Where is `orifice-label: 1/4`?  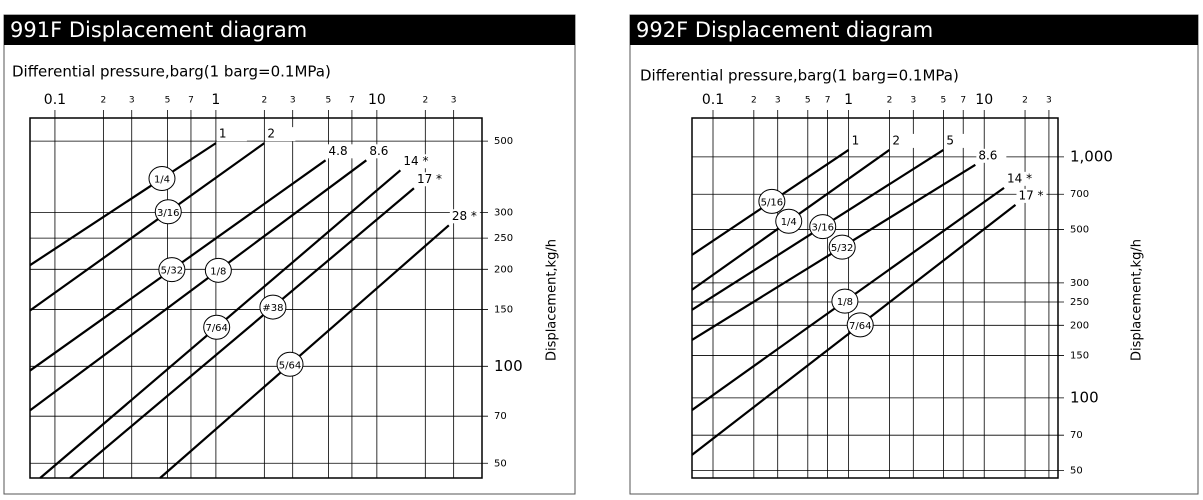
orifice-label: 1/4 is located at coordinates (789, 222).